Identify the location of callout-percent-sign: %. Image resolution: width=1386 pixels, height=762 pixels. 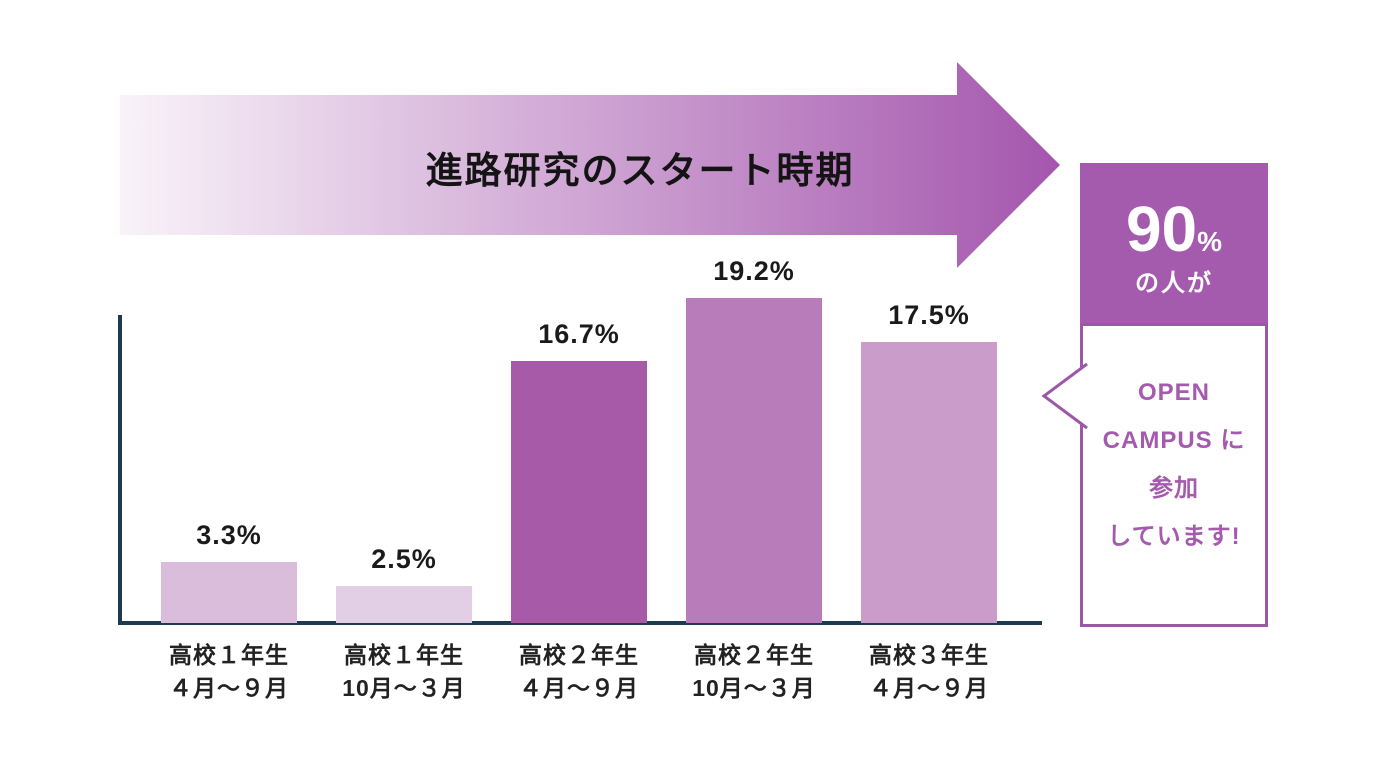
(1210, 241).